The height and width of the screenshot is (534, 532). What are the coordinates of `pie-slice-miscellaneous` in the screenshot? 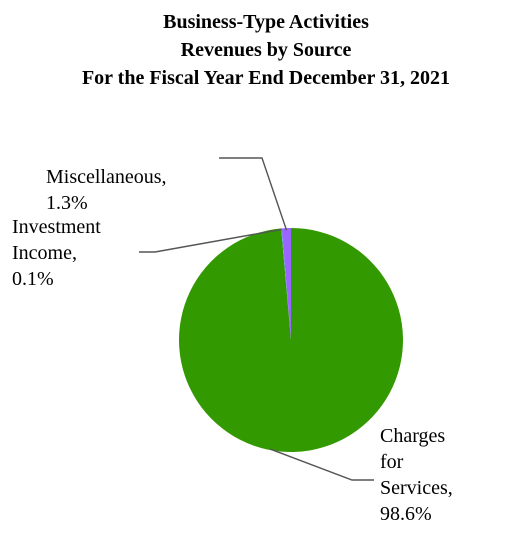 It's located at (286, 284).